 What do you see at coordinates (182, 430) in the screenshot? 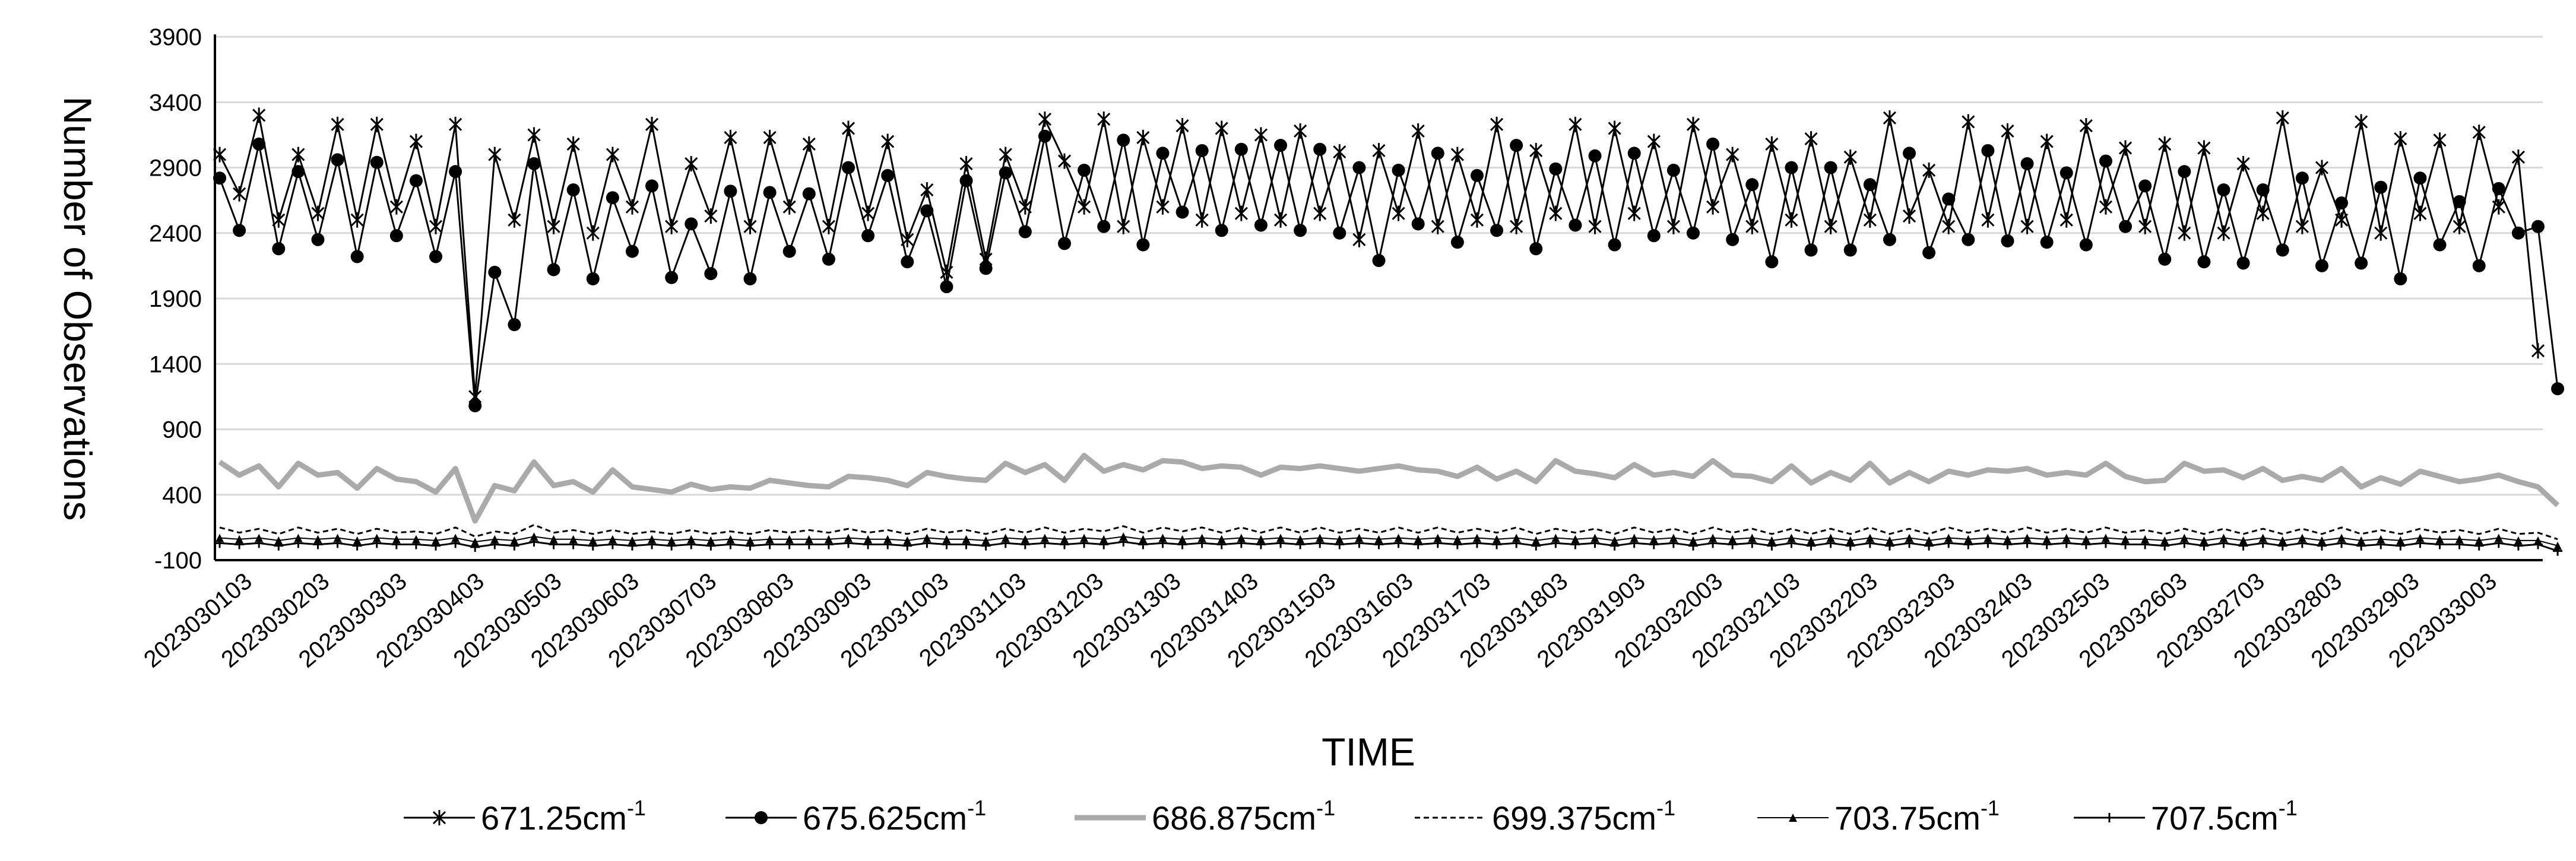
I see `y-tick-label: 900` at bounding box center [182, 430].